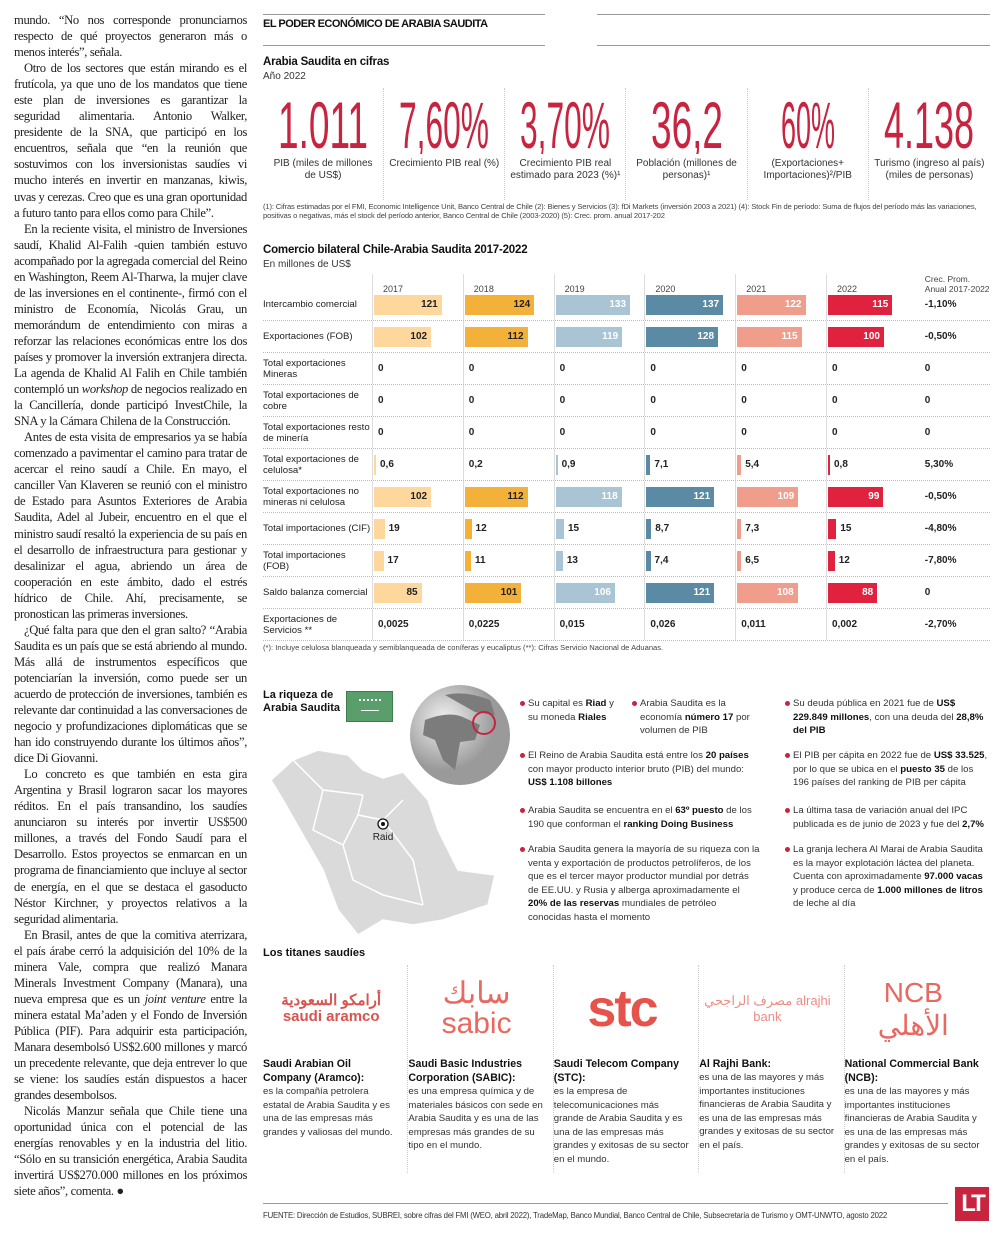  What do you see at coordinates (940, 336) in the screenshot?
I see `growth-value: -0,50%` at bounding box center [940, 336].